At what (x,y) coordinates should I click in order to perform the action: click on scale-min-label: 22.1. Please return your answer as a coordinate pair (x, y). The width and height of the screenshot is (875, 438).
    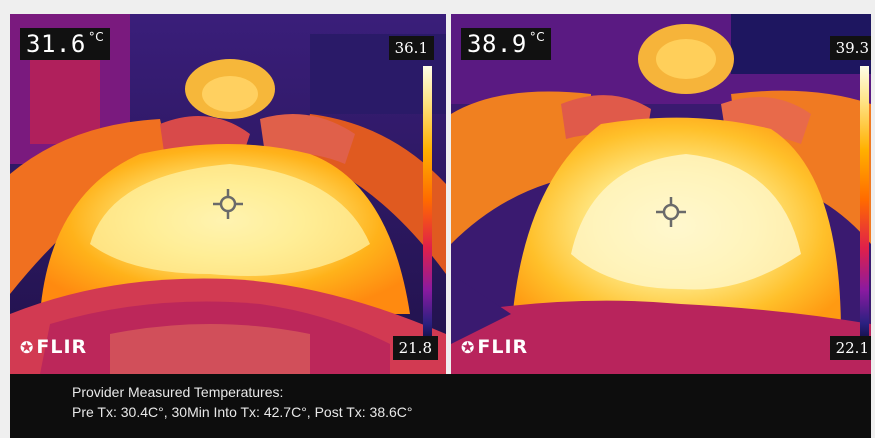
    Looking at the image, I should click on (850, 348).